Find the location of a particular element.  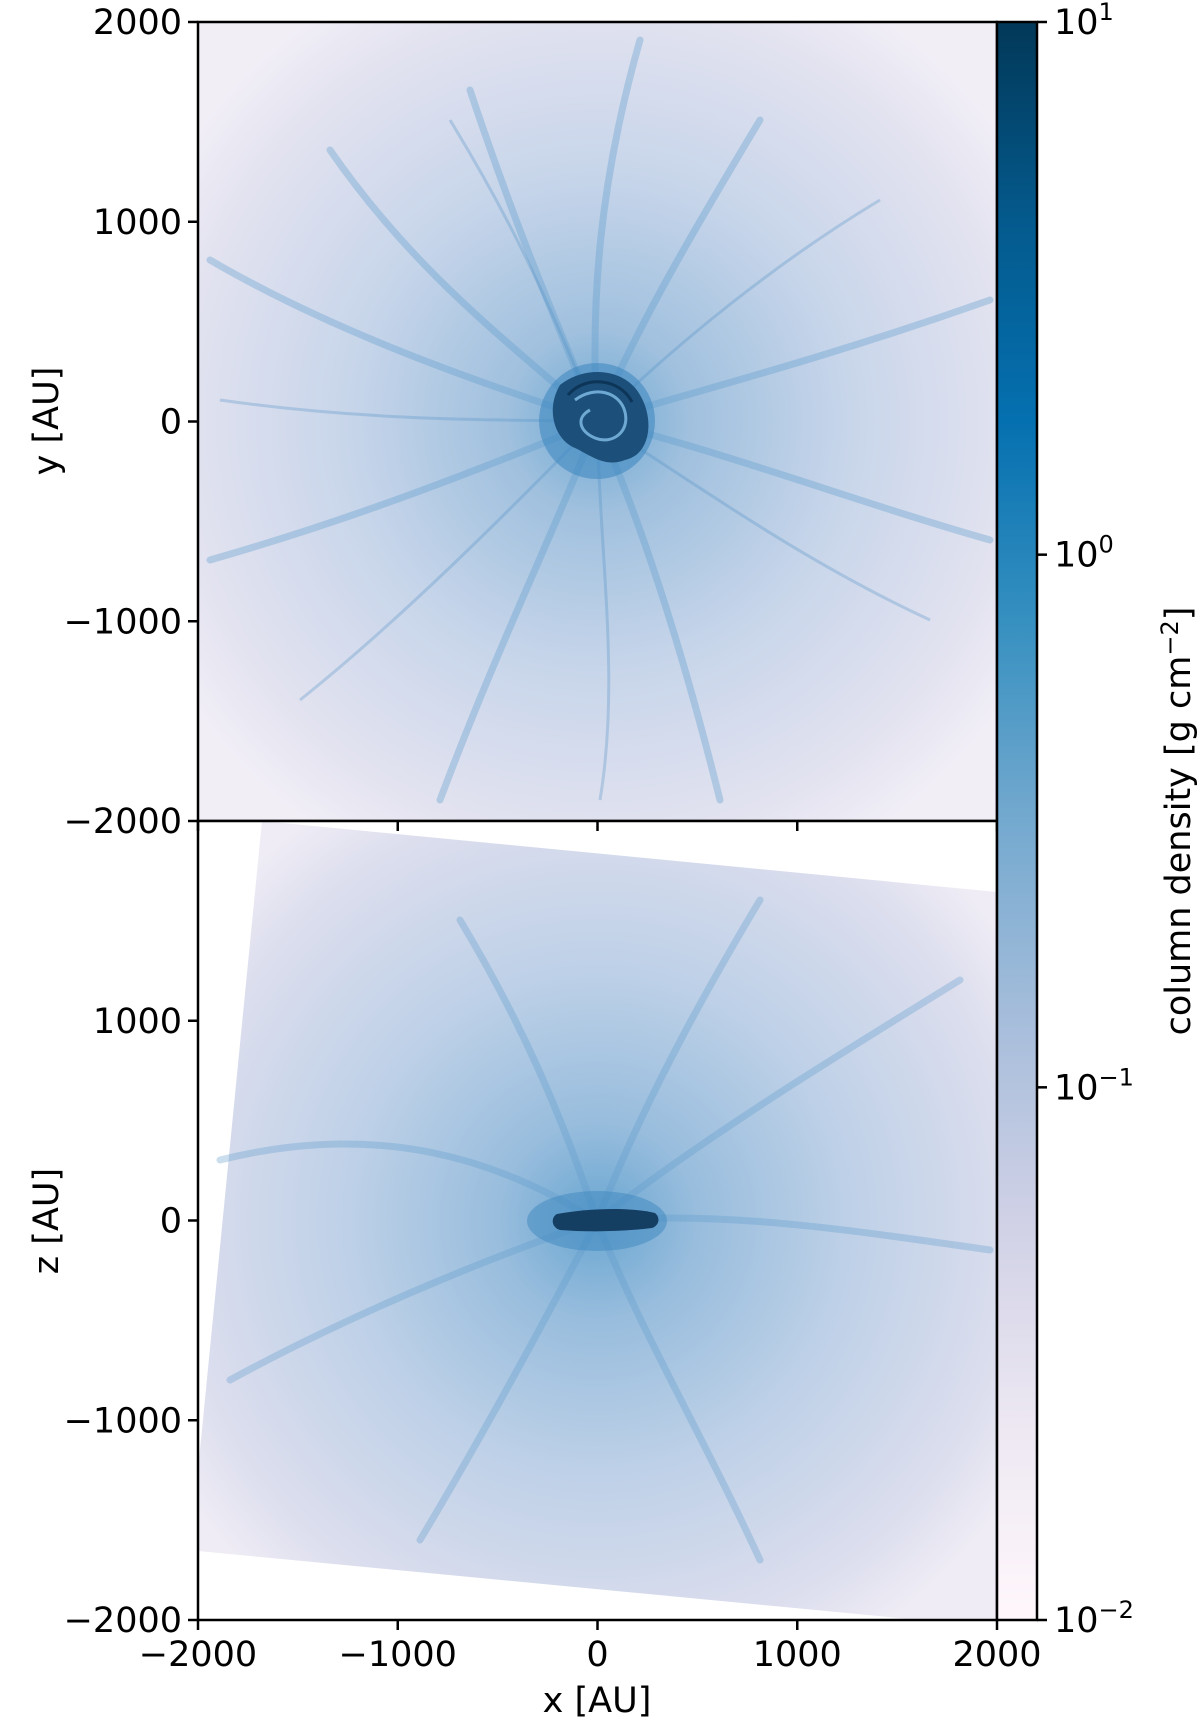

bottom-disk is located at coordinates (597, 1221).